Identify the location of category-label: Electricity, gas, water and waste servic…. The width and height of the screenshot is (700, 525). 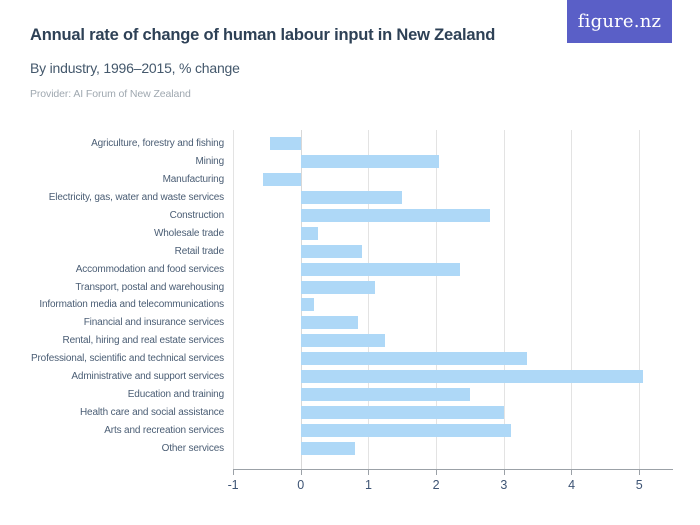
(136, 198).